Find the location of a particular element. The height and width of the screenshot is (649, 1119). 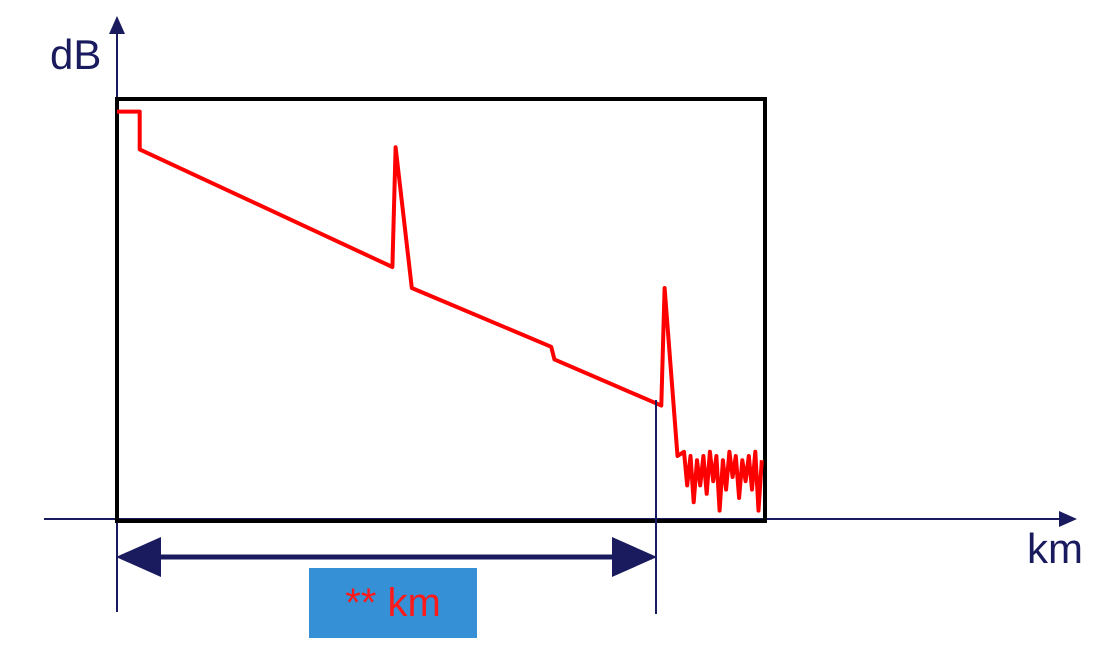

y-axis-label: dB is located at coordinates (76, 54).